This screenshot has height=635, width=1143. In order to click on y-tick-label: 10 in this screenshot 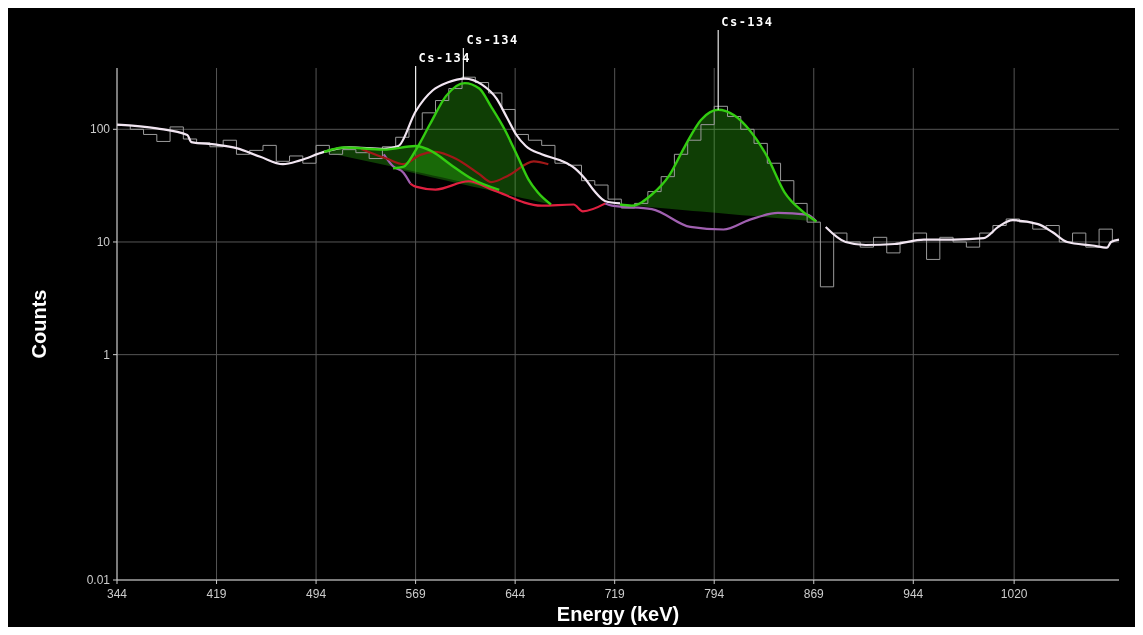, I will do `click(103, 241)`.